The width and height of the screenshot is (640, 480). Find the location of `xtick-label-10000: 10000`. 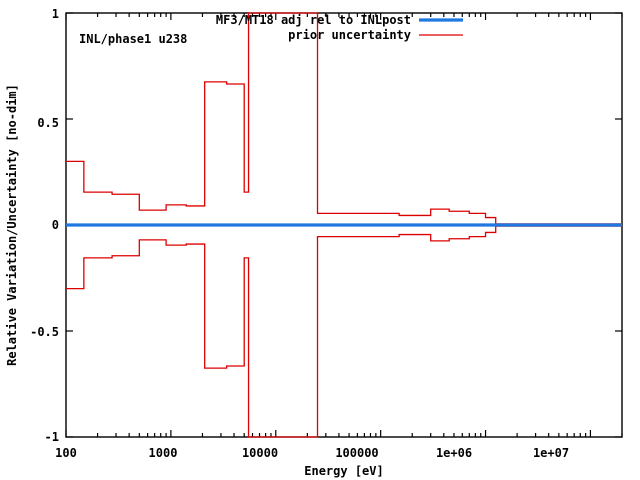

xtick-label-10000: 10000 is located at coordinates (260, 453).